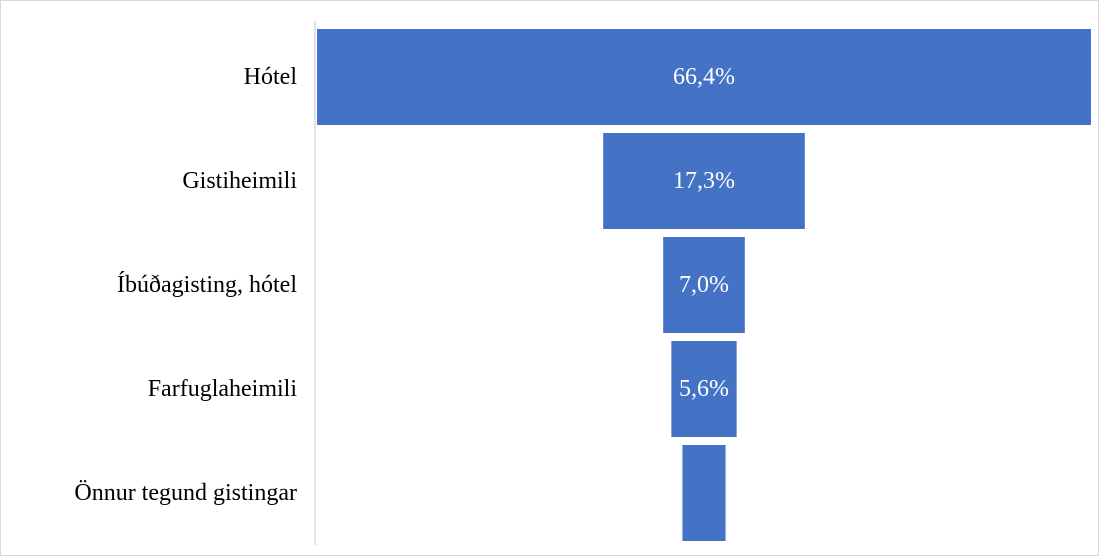  I want to click on funnel-bar-onnur-tegund-gistingar, so click(704, 493).